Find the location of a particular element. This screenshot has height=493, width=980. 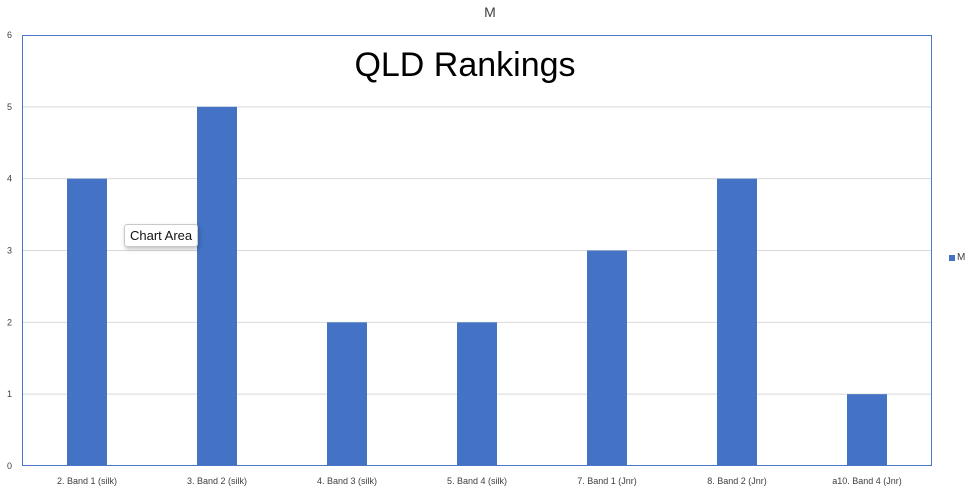

y-tick-label: 6 is located at coordinates (9, 35).